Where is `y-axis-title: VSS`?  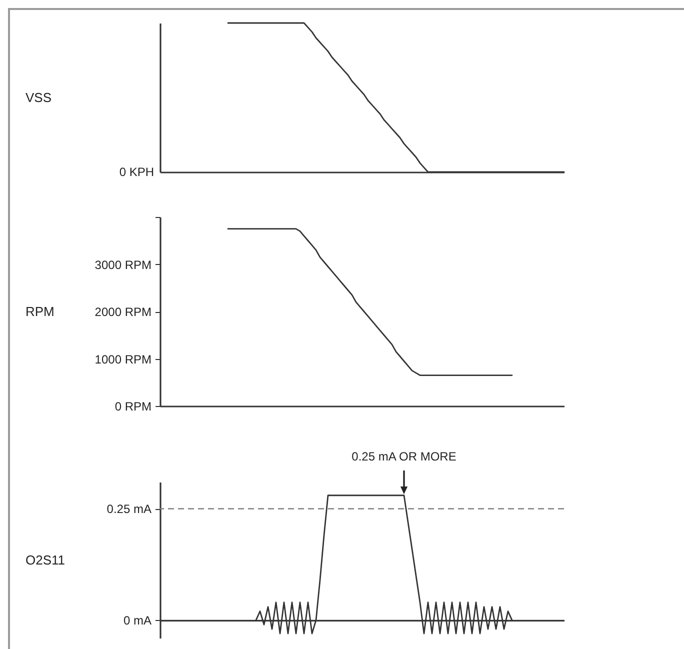
y-axis-title: VSS is located at coordinates (39, 97).